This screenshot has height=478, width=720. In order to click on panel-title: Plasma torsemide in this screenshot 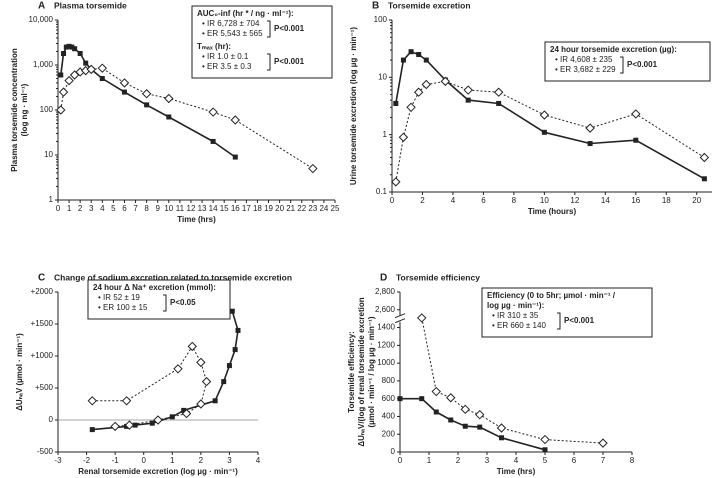, I will do `click(90, 5)`.